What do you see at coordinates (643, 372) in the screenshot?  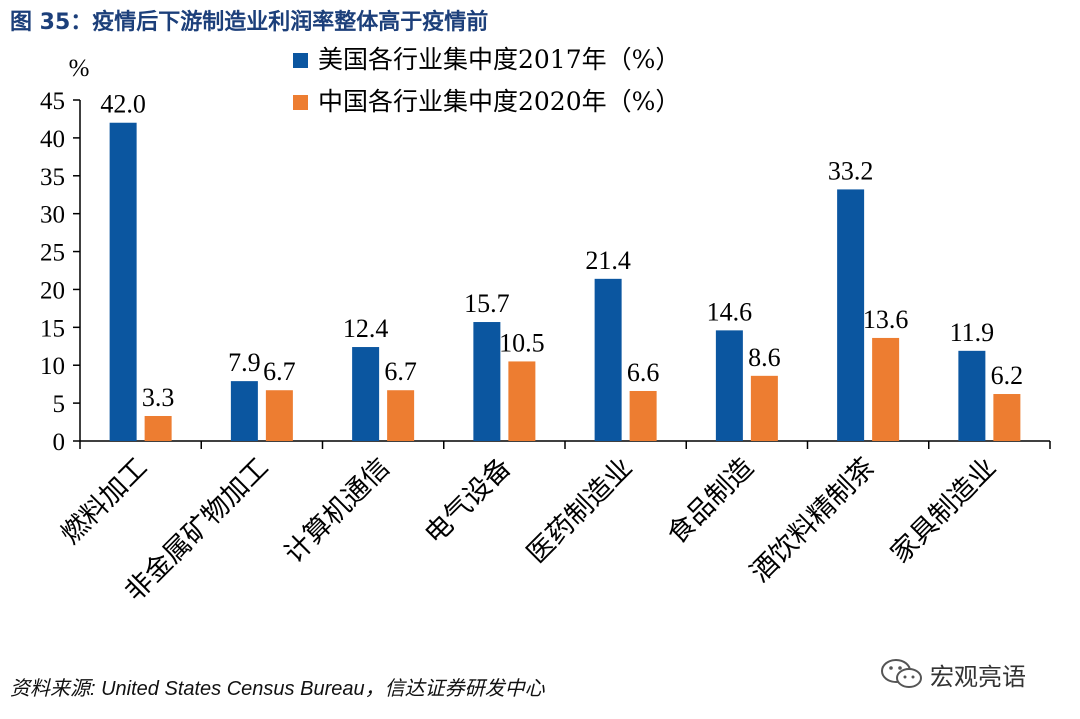 I see `data-label-cn-2020: 6.6` at bounding box center [643, 372].